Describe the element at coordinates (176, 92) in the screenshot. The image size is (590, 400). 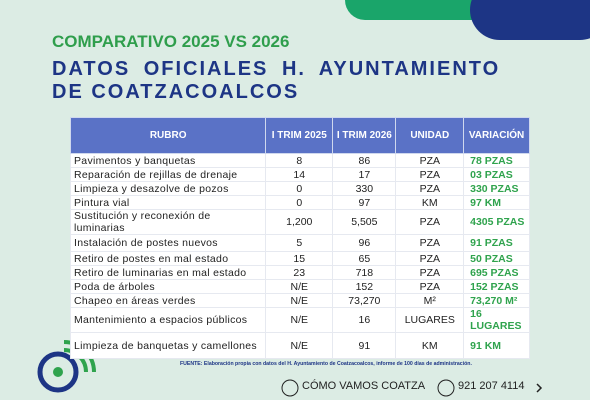
I see `subtitle: DE COATZACOALCOS` at that location.